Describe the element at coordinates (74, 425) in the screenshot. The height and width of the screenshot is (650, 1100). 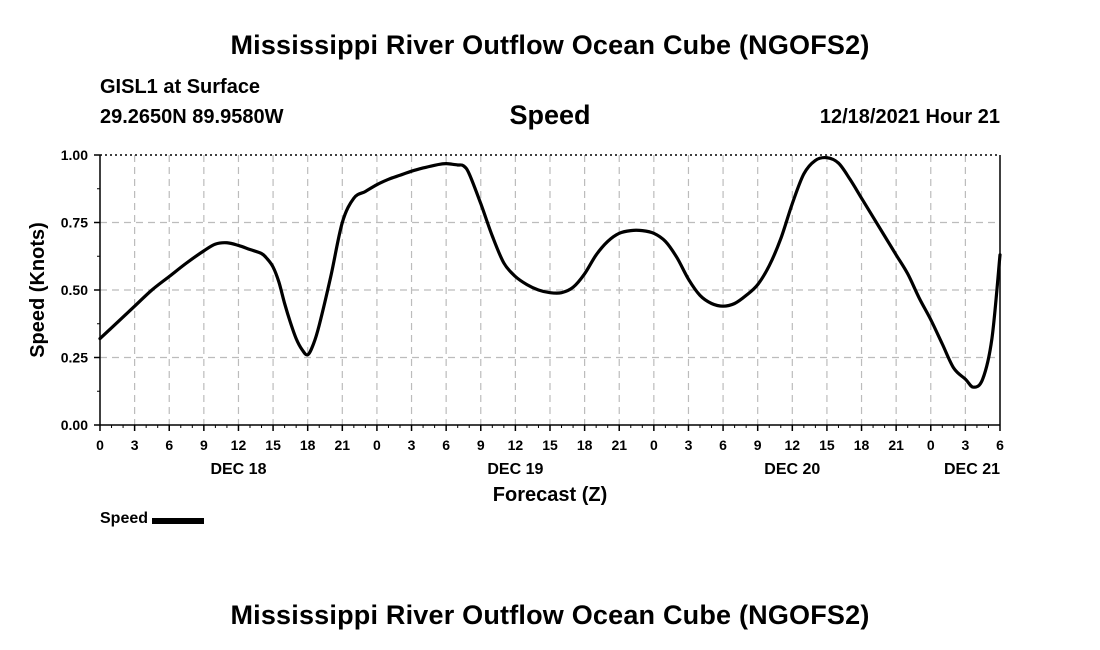
I see `y-tick-label: 0.00` at that location.